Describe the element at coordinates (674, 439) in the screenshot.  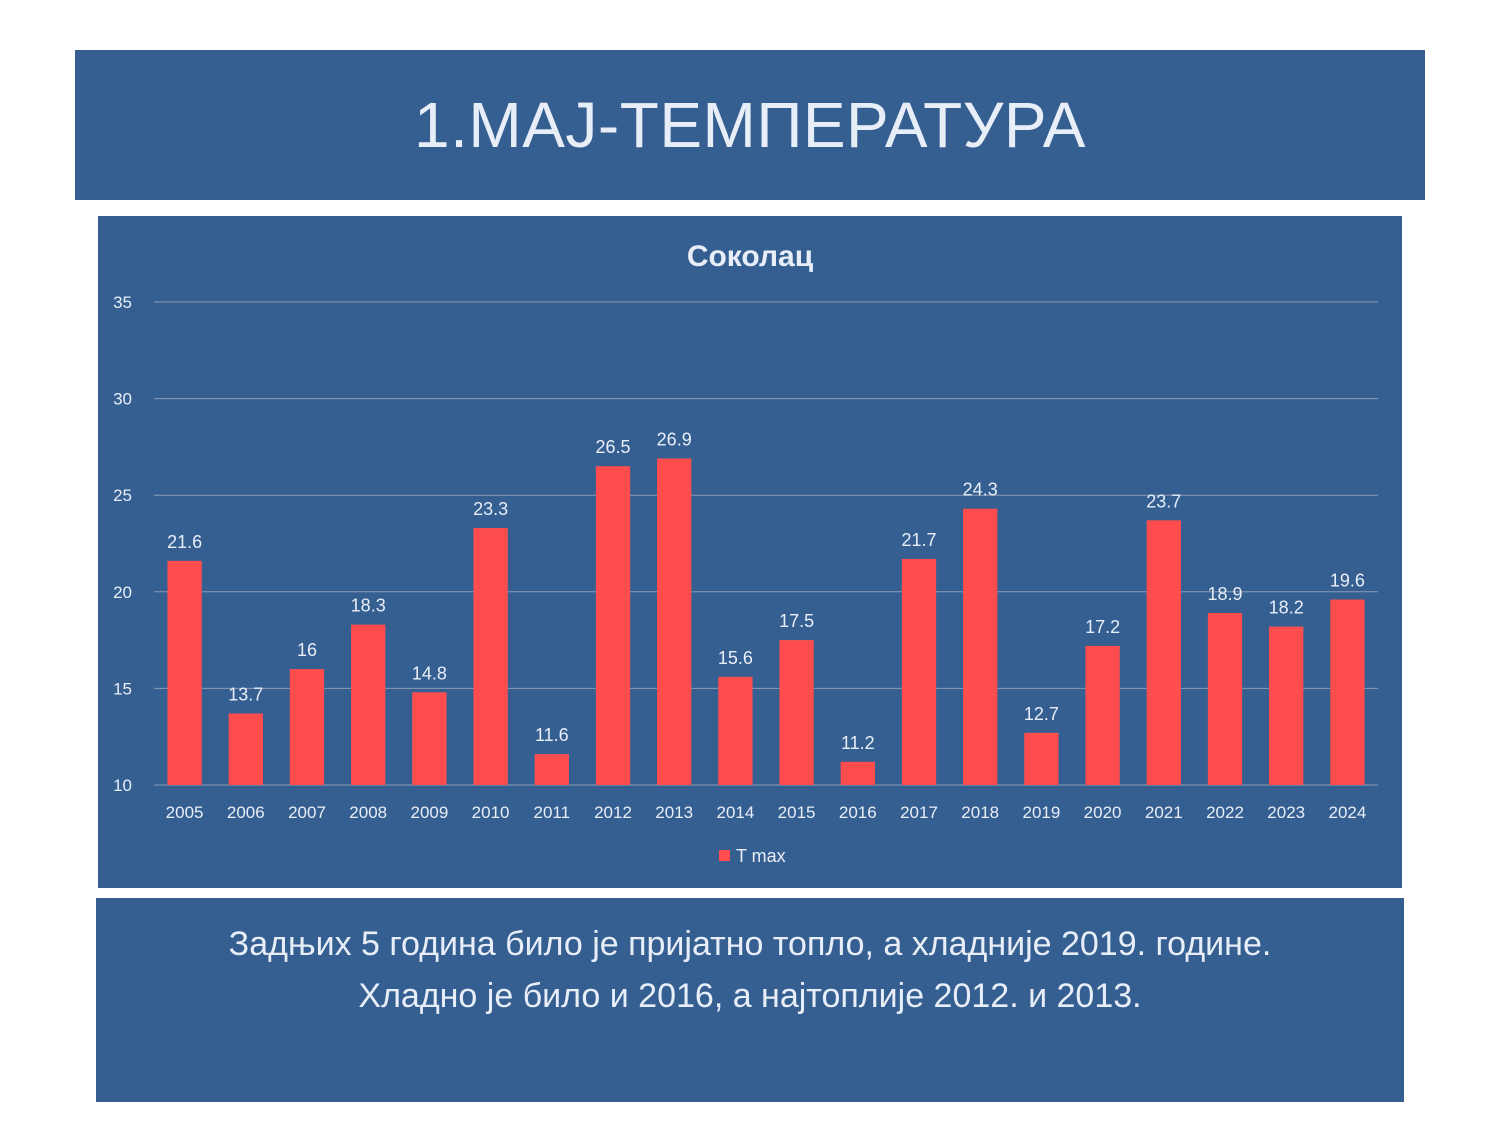
I see `data-label-2013: 26.9` at that location.